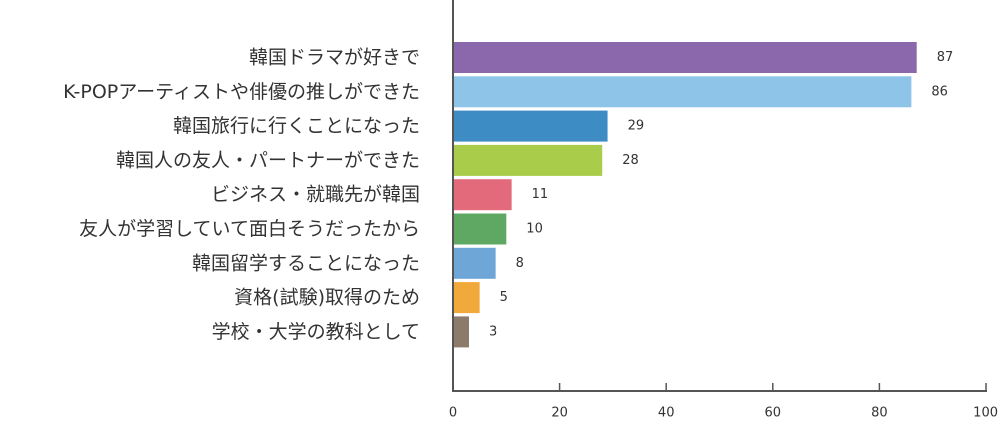 The width and height of the screenshot is (1000, 422). I want to click on x-tick-label-100: 100, so click(985, 413).